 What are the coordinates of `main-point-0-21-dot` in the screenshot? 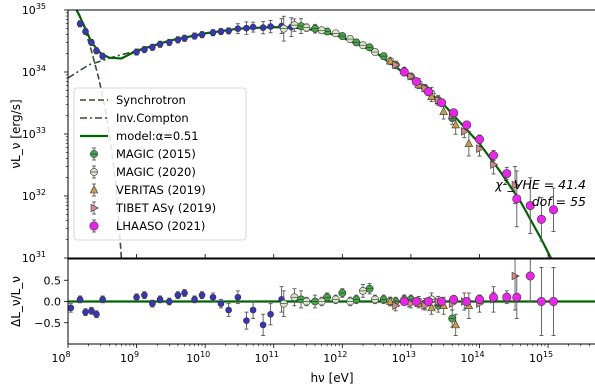 It's located at (270, 26).